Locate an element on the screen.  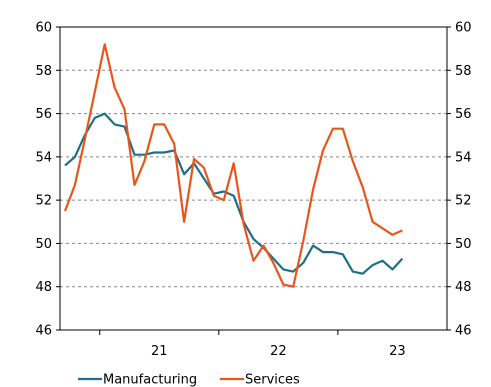
legend: Manufacturing Services is located at coordinates (189, 380).